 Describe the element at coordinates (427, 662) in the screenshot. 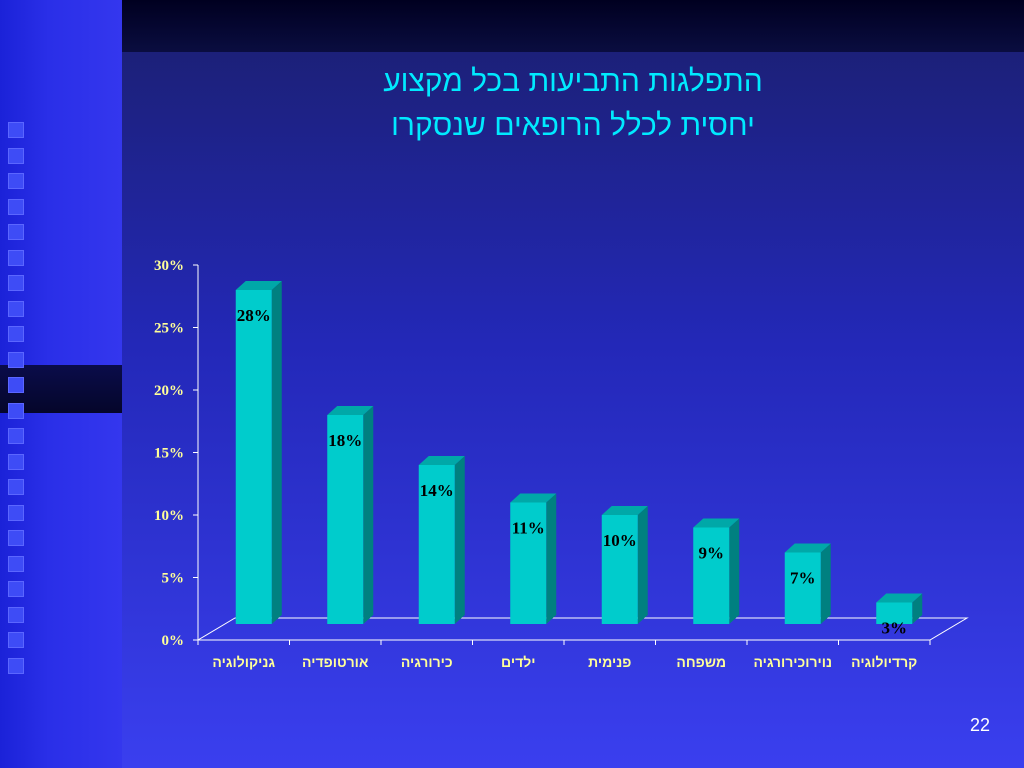

I see `x-category-label: כירורגיה` at that location.